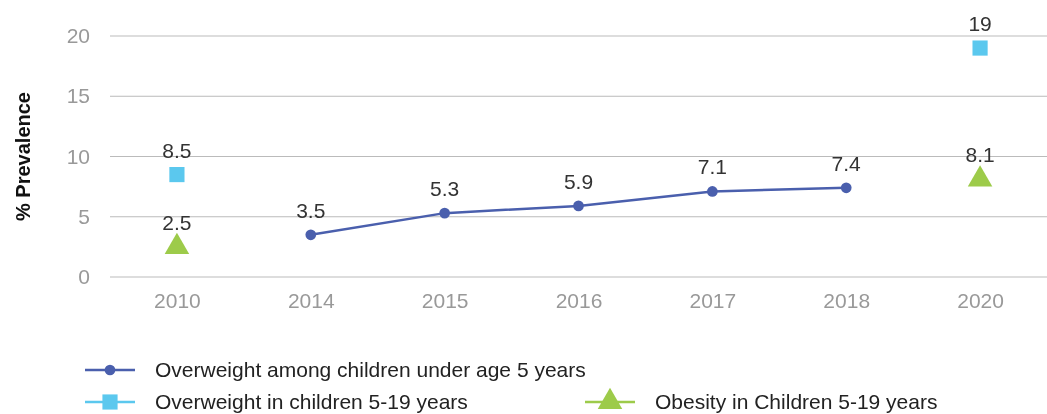  Describe the element at coordinates (445, 300) in the screenshot. I see `x-tick-label: 2015` at that location.